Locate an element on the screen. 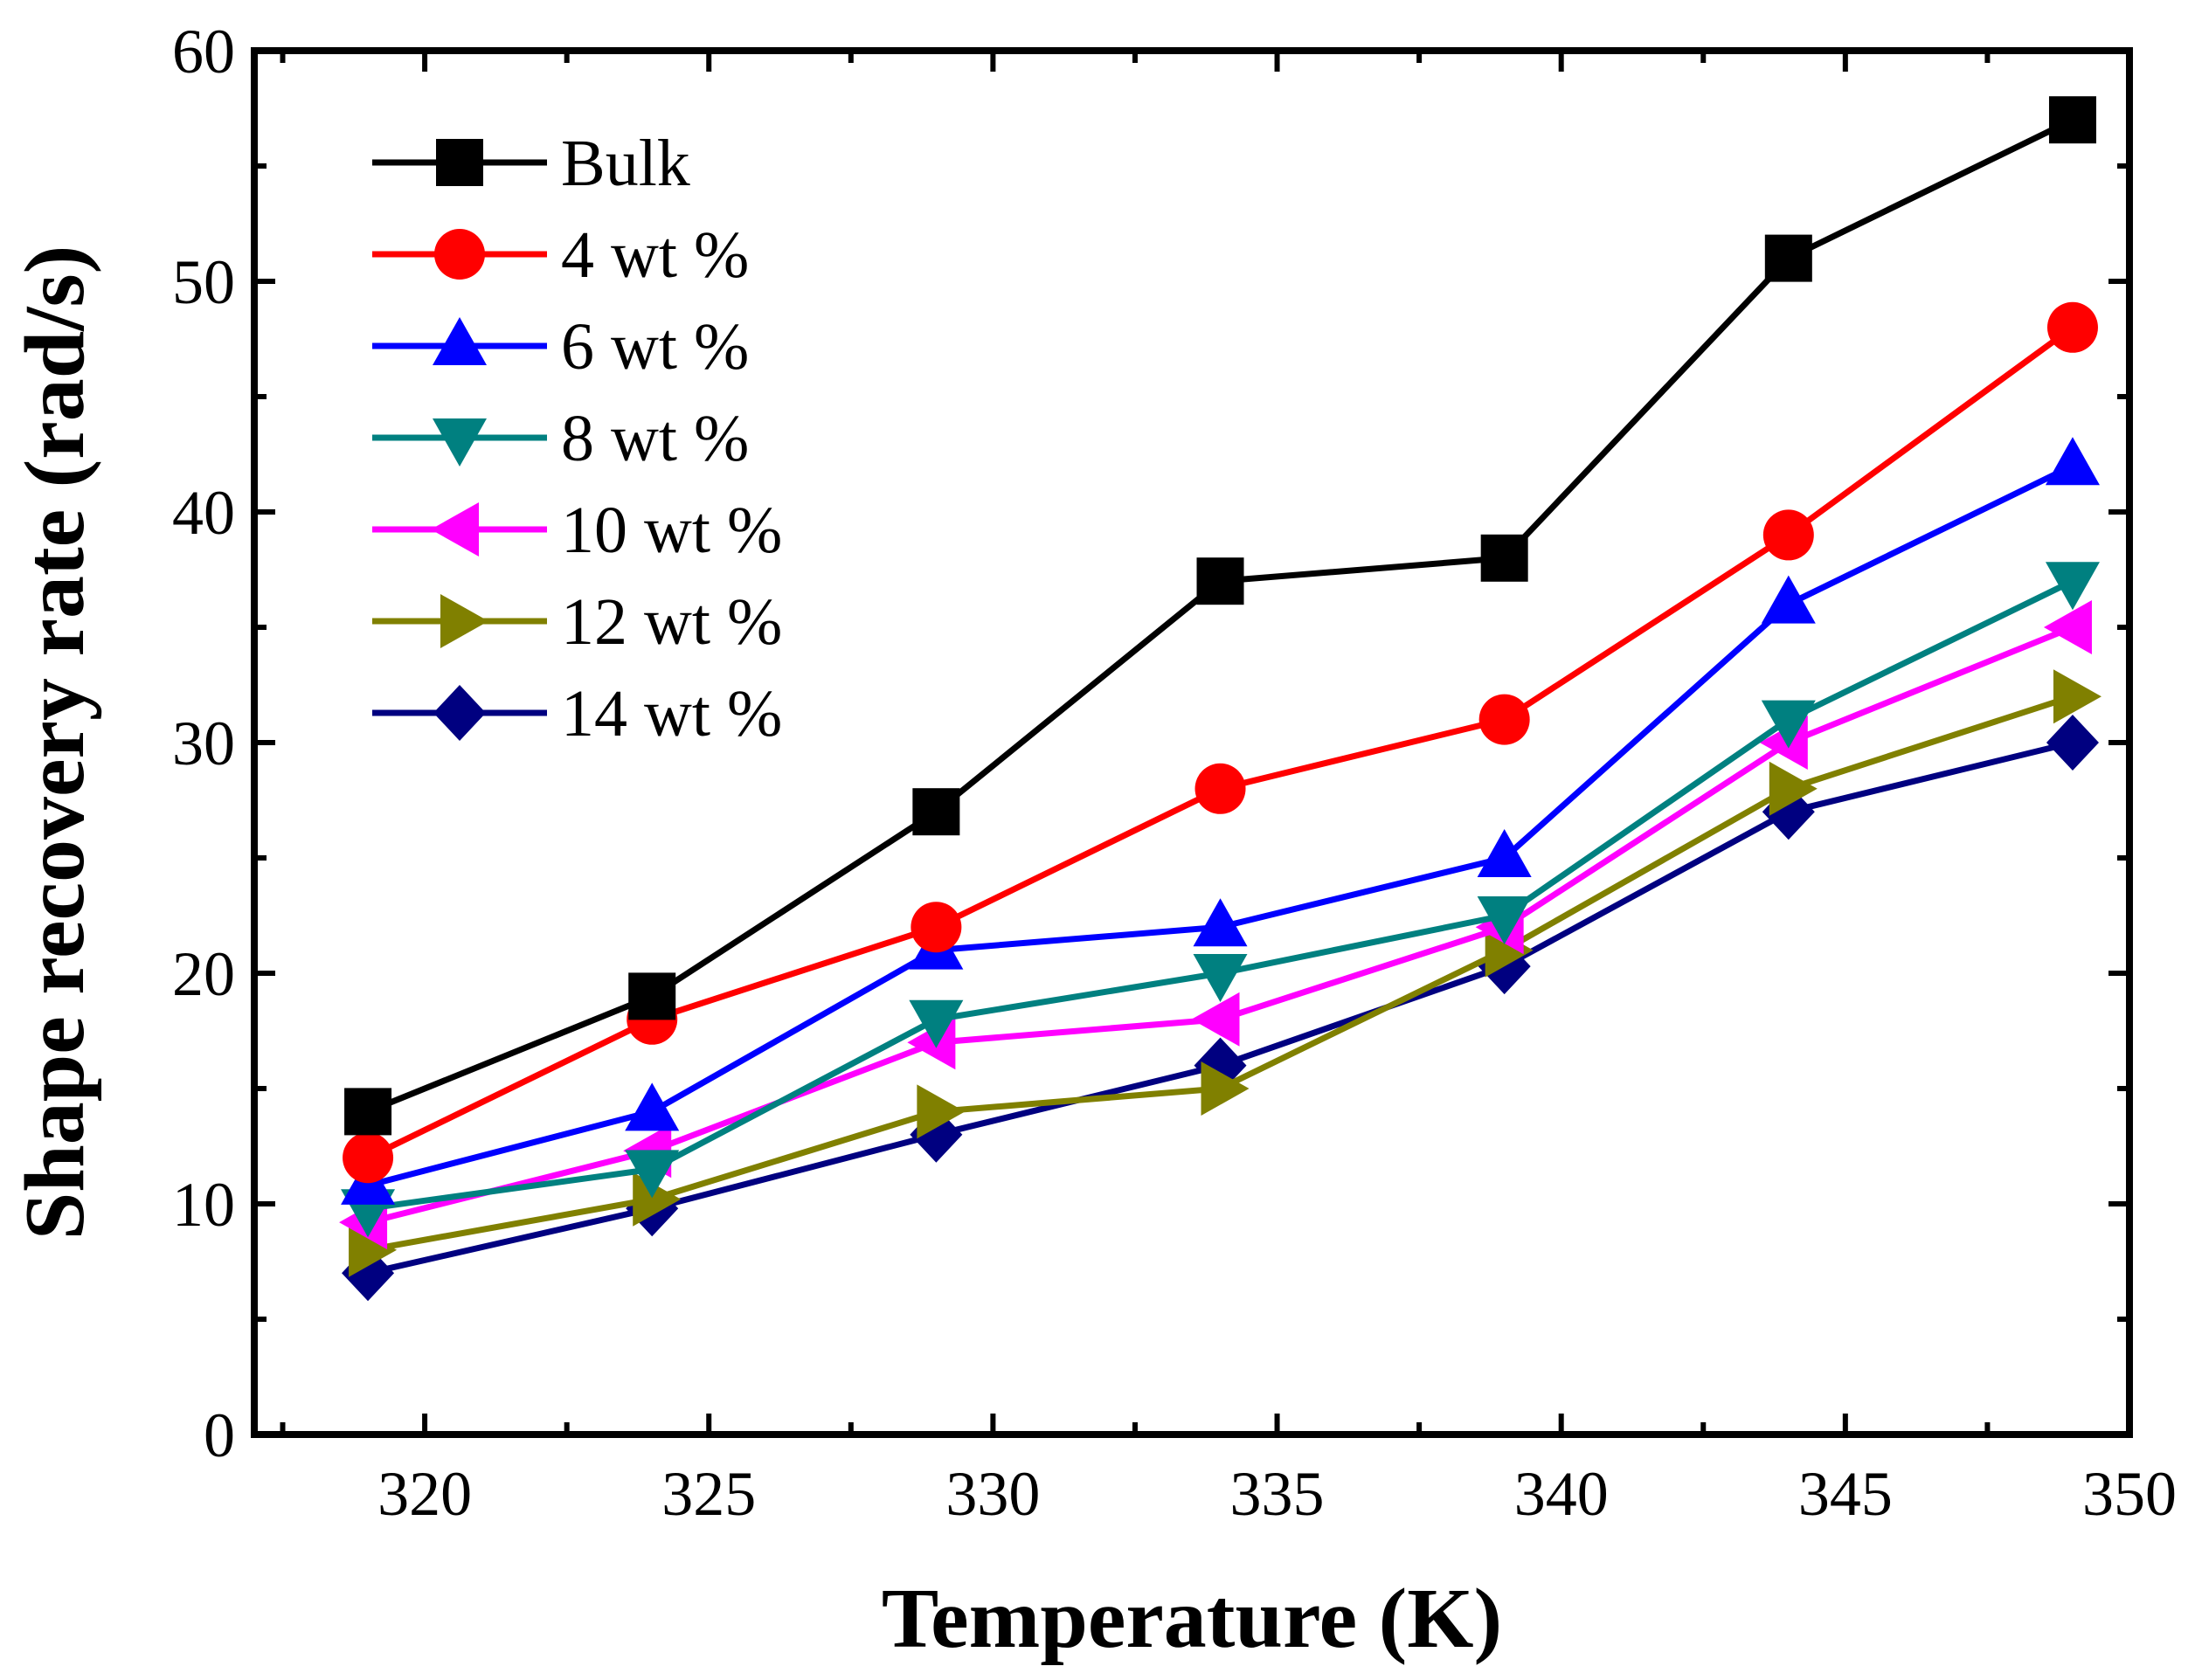  legend-item: 14 wt % is located at coordinates (577, 713).